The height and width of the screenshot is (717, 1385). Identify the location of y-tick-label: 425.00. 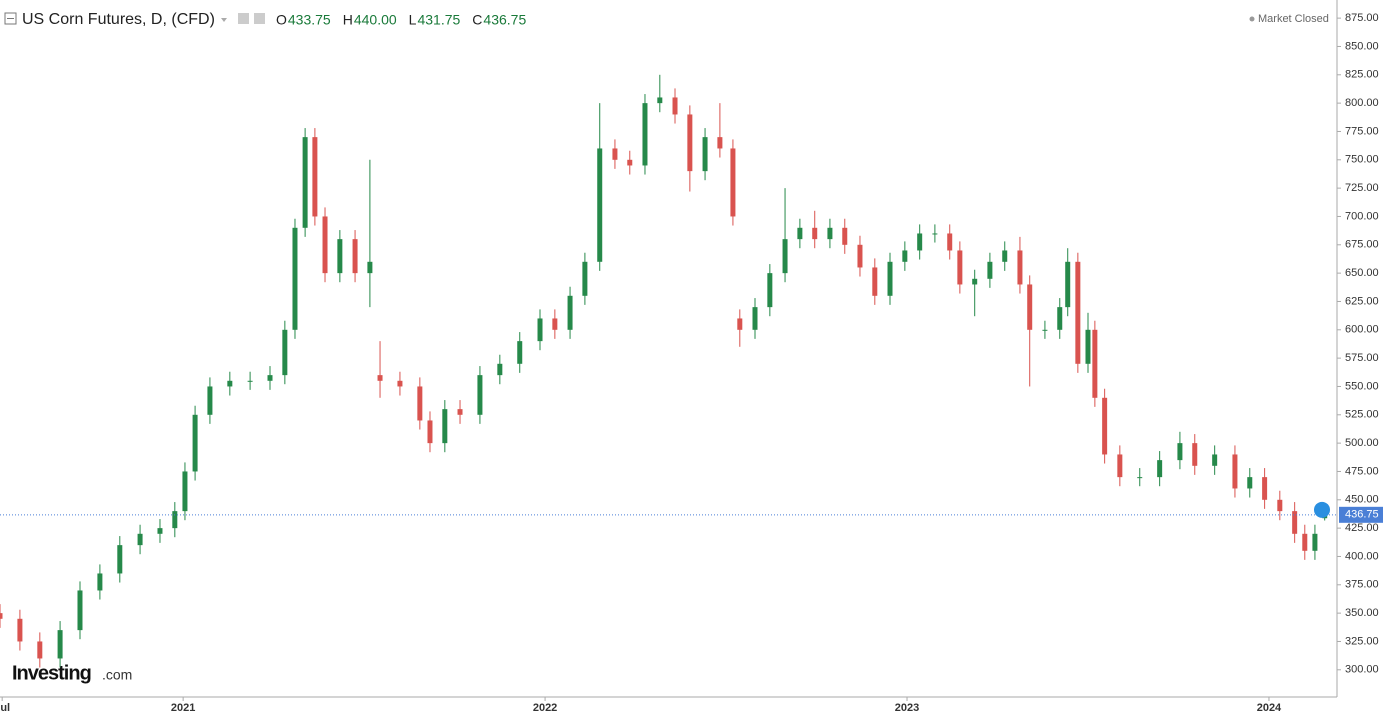
(1362, 528).